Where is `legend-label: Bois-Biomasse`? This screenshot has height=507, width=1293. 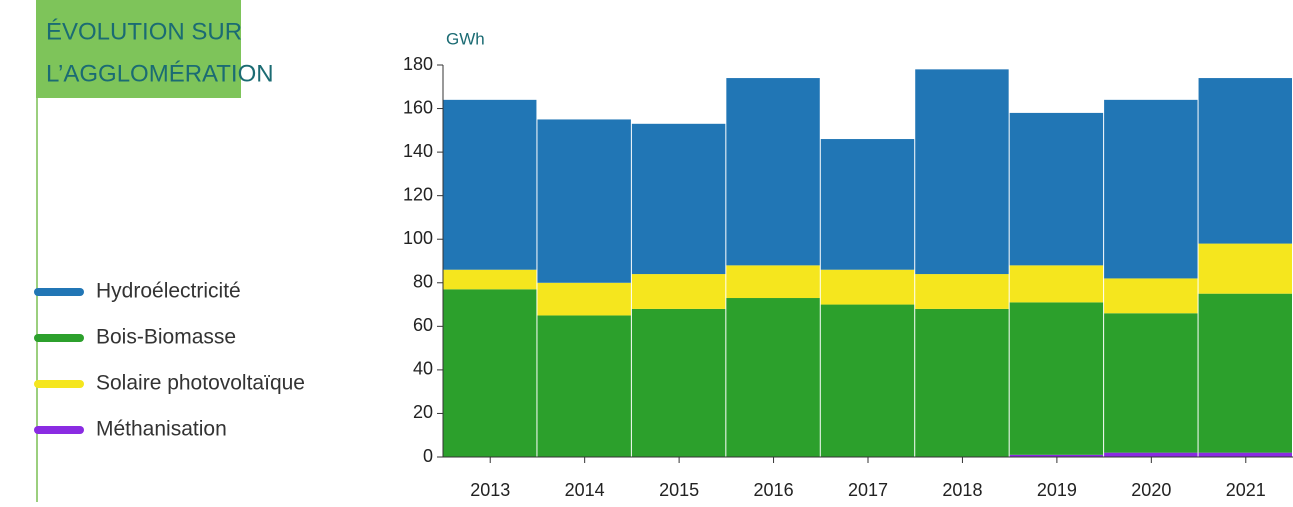
legend-label: Bois-Biomasse is located at coordinates (166, 337).